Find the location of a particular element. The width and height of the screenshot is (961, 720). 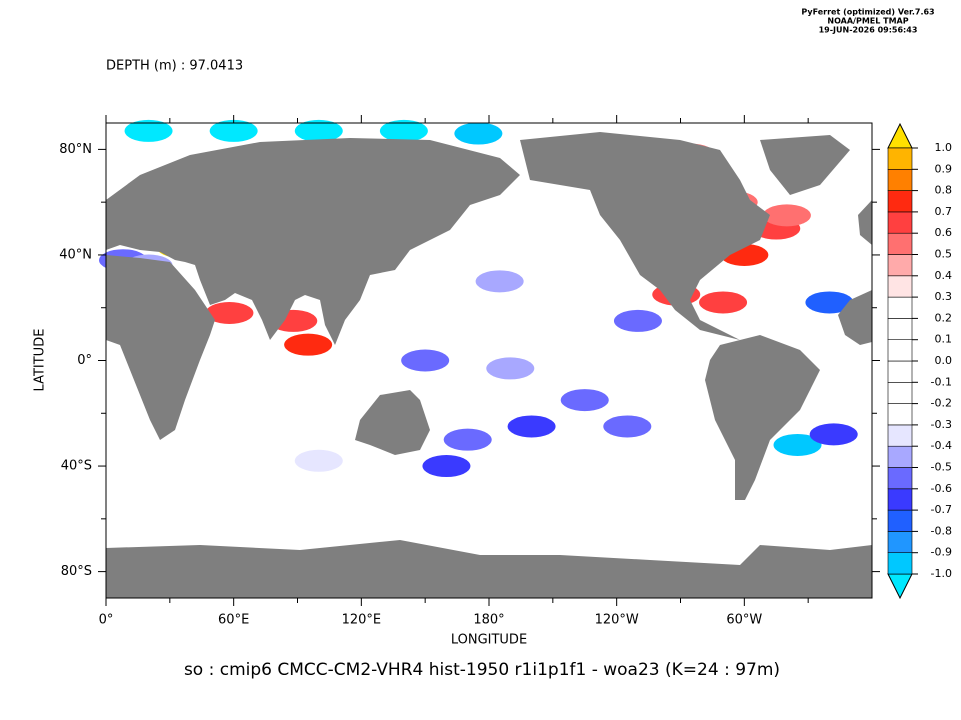

colorbar-label: -1.0 is located at coordinates (941, 573).